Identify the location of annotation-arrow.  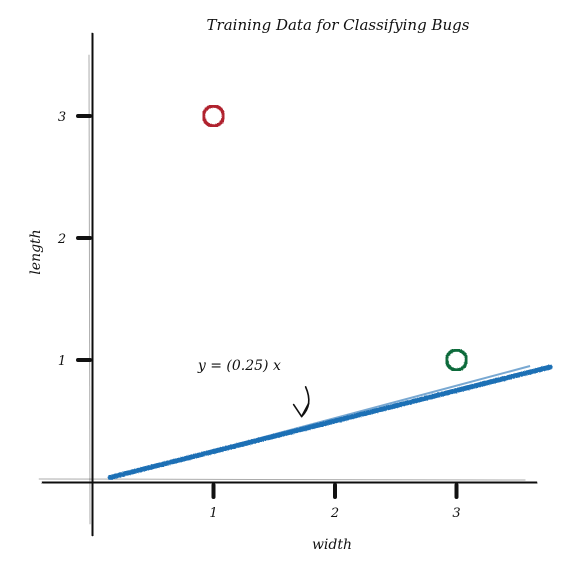
(305, 402).